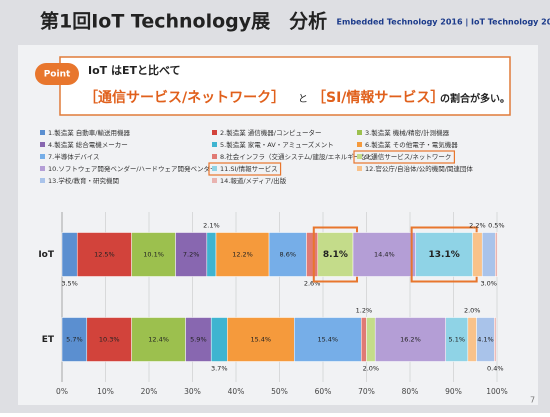  I want to click on point-badge, so click(57, 74).